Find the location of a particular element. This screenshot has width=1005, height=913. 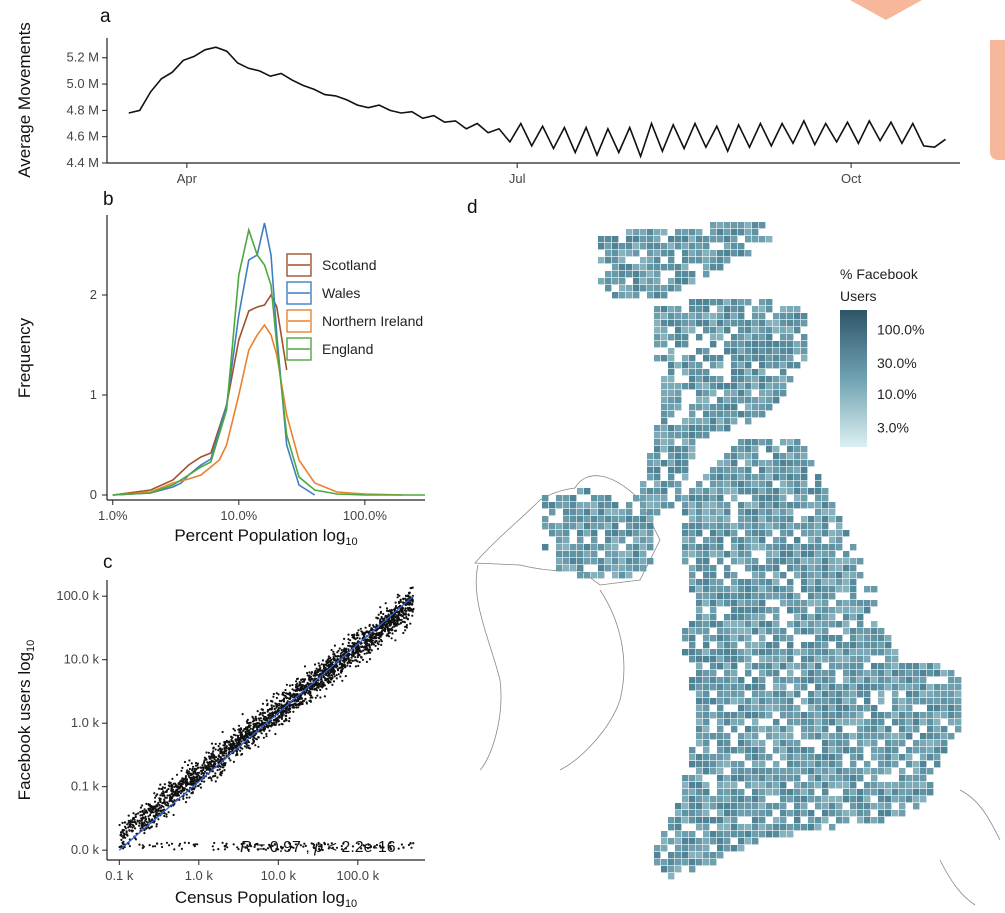

panel-b-legend-key is located at coordinates (299, 349).